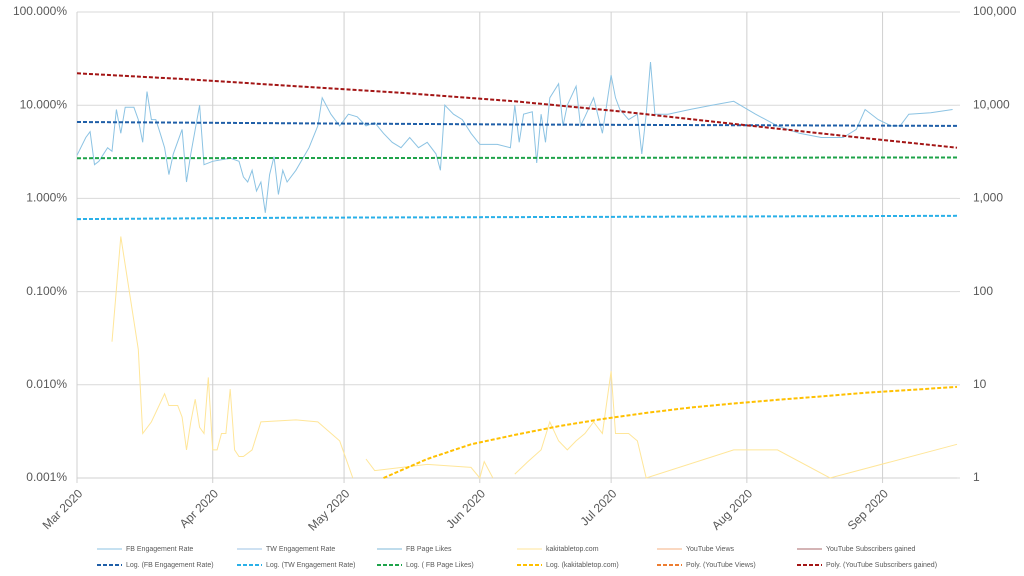  What do you see at coordinates (572, 549) in the screenshot?
I see `legend-label: kakitabletop.com` at bounding box center [572, 549].